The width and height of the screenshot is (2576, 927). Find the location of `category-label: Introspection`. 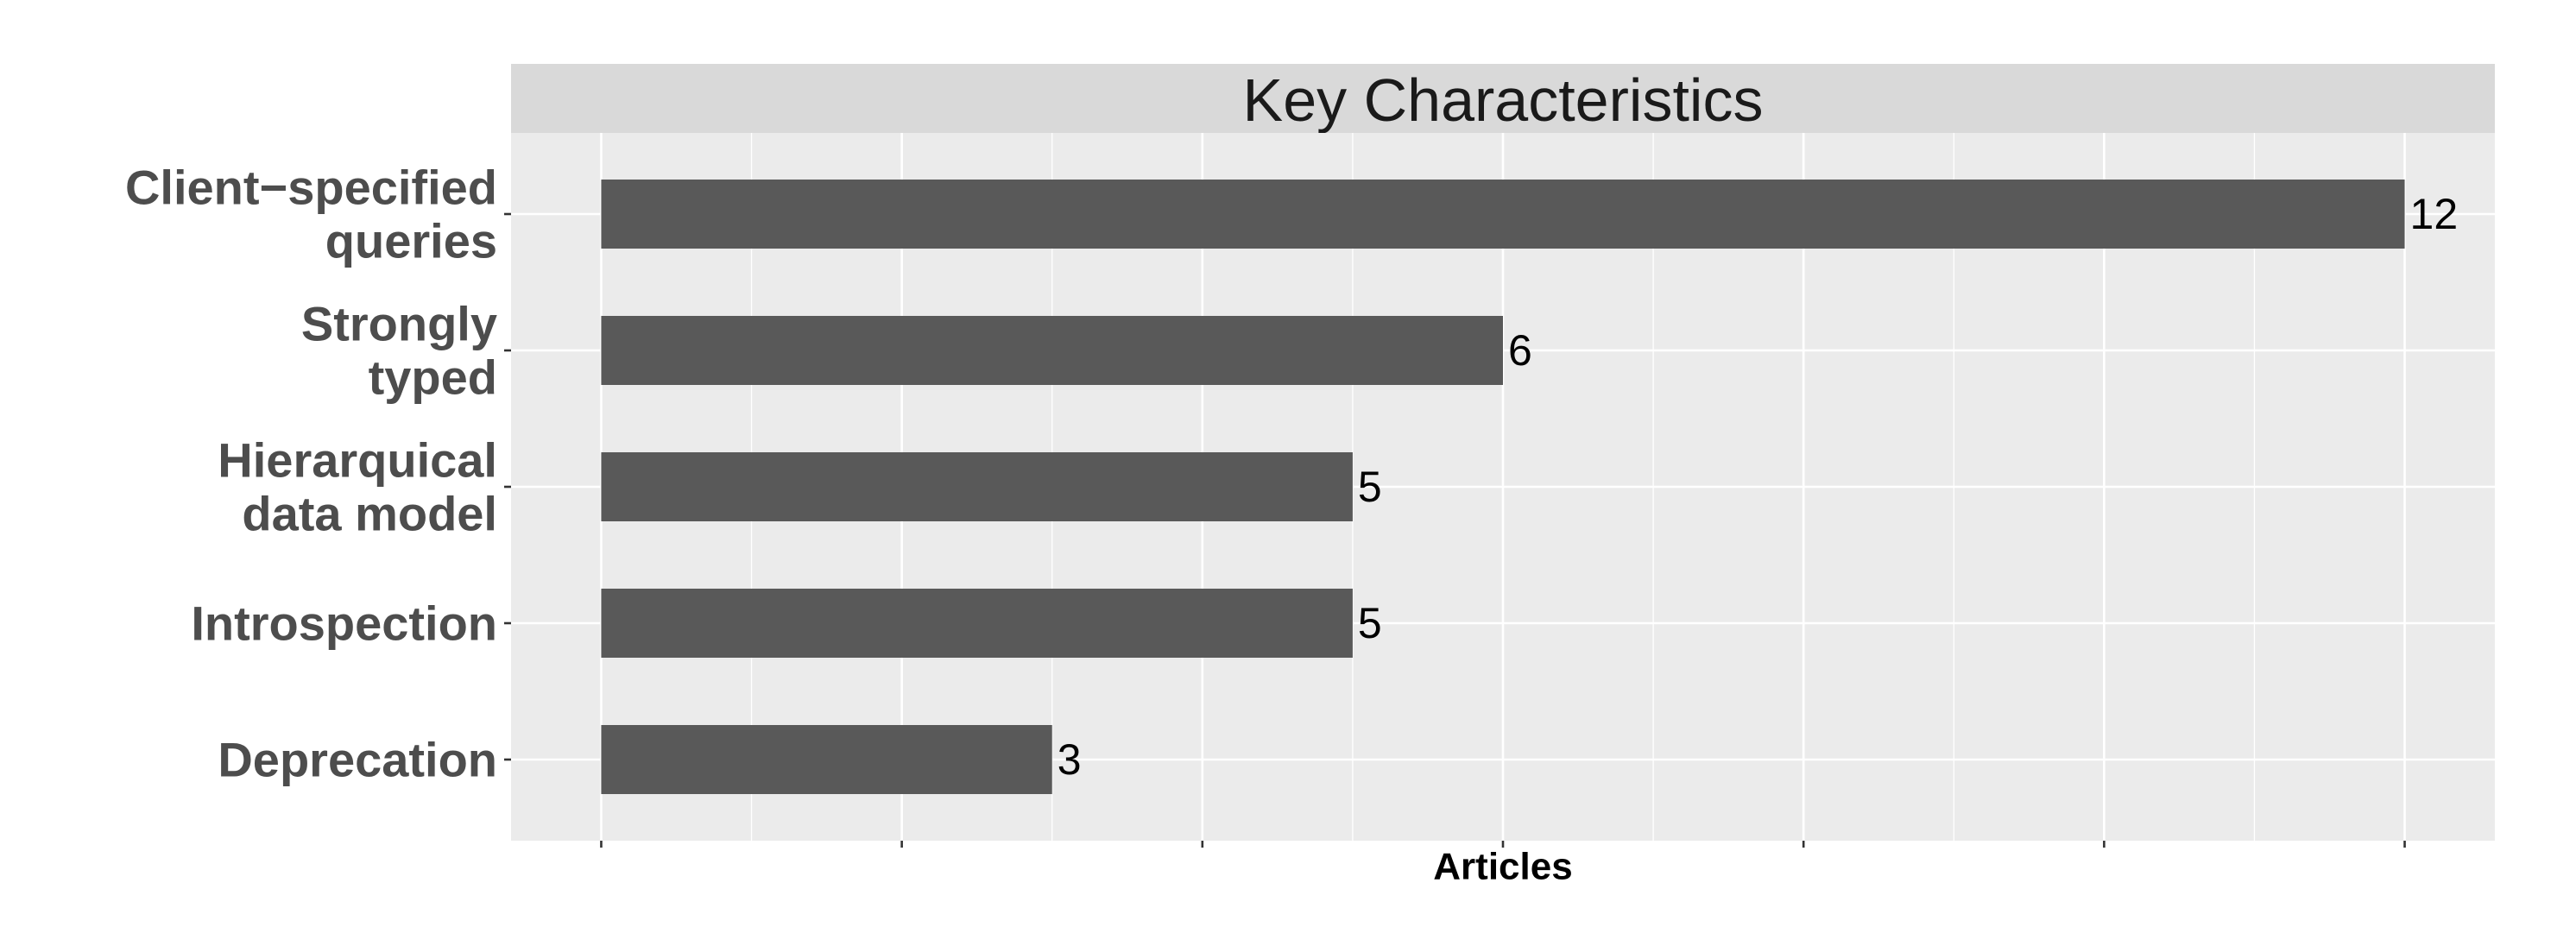

category-label: Introspection is located at coordinates (344, 623).